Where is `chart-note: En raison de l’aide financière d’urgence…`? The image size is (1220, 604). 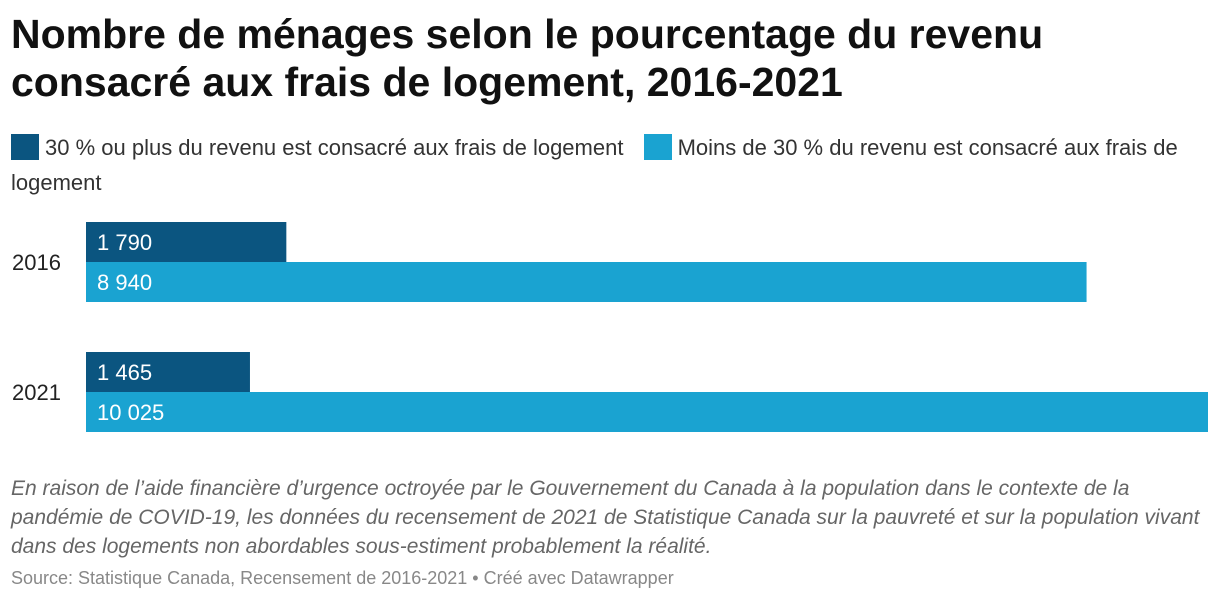
chart-note: En raison de l’aide financière d’urgence… is located at coordinates (605, 517).